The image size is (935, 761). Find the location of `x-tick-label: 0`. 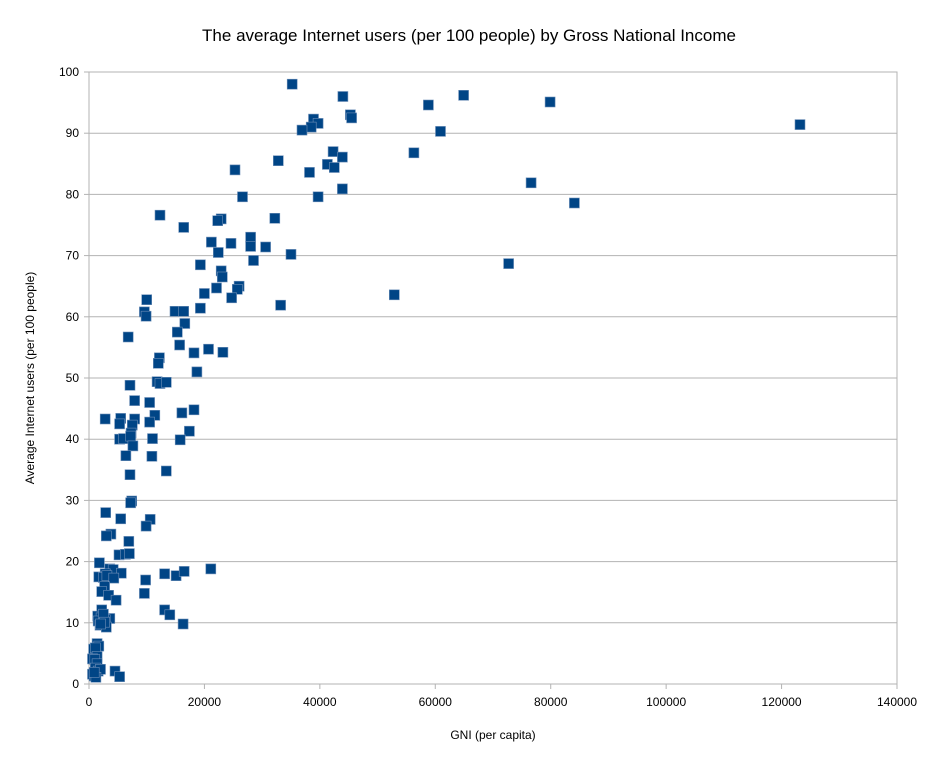

x-tick-label: 0 is located at coordinates (89, 702).